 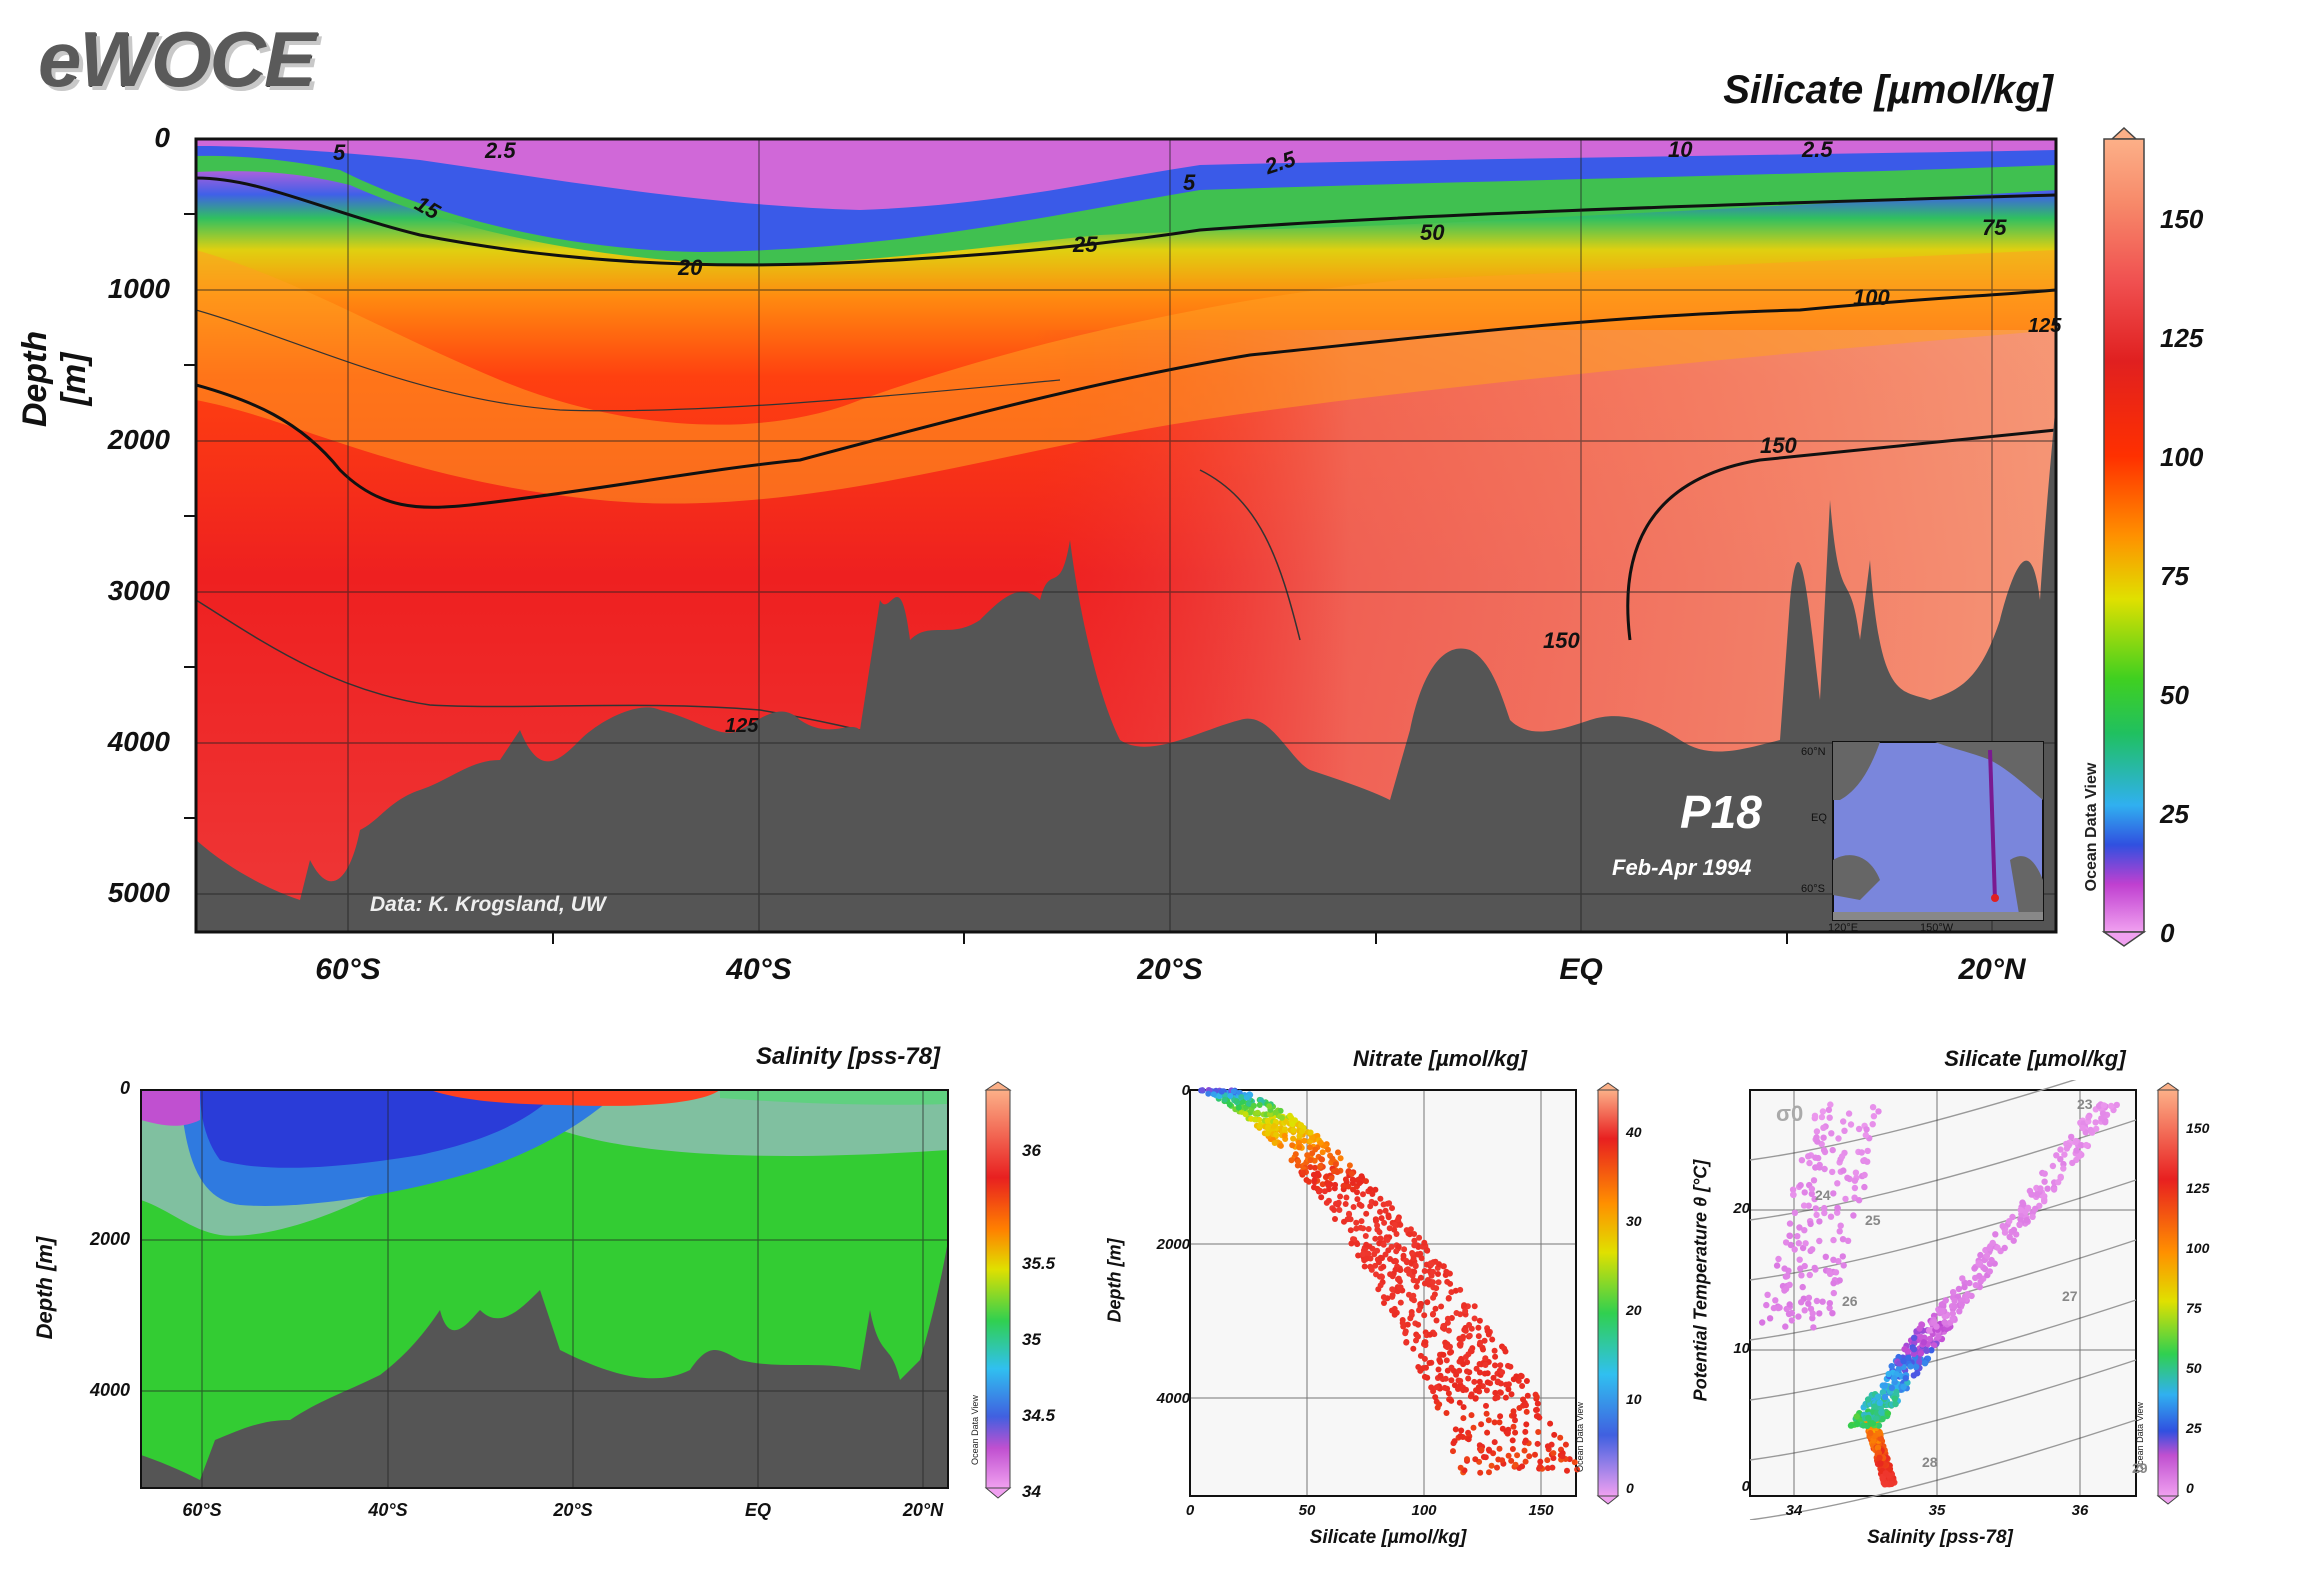 I want to click on isopycnal-label: 27, so click(x=2070, y=1296).